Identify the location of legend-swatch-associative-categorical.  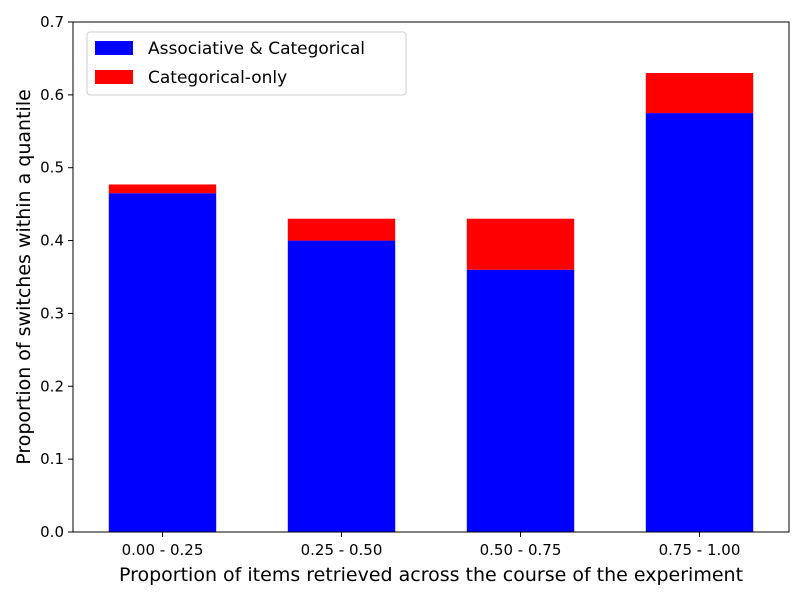
(114, 48).